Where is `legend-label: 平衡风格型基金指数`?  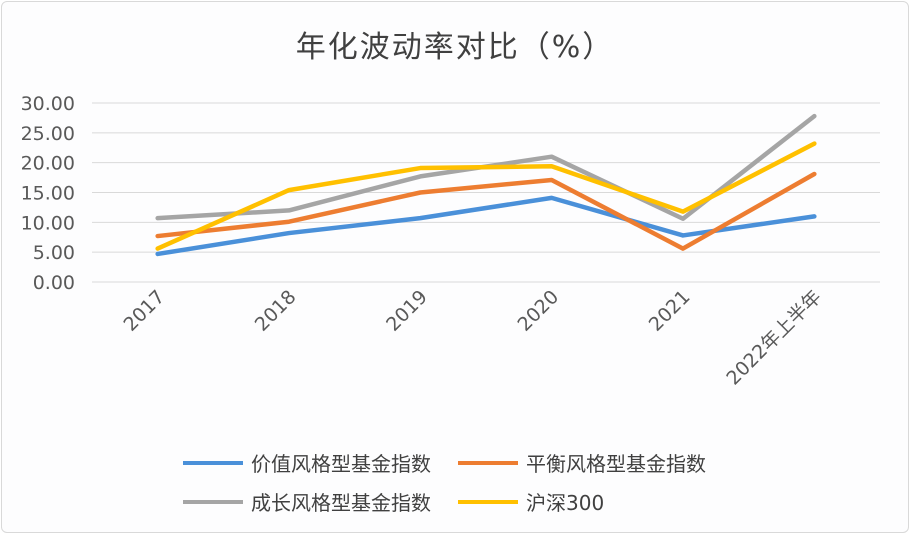 legend-label: 平衡风格型基金指数 is located at coordinates (616, 464).